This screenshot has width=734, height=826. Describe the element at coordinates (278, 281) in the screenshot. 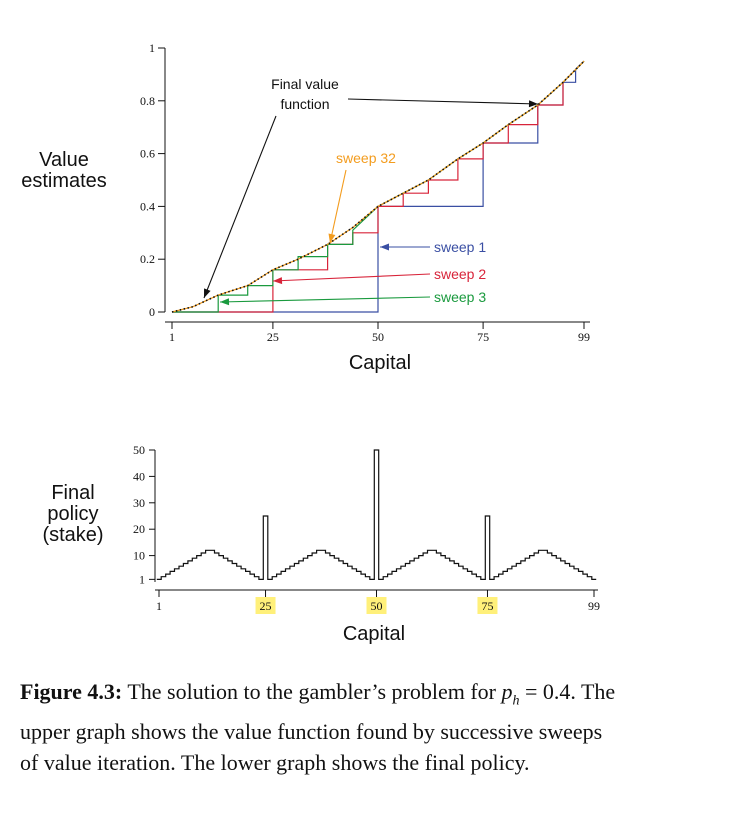

I see `arrow-sweep-2-head` at that location.